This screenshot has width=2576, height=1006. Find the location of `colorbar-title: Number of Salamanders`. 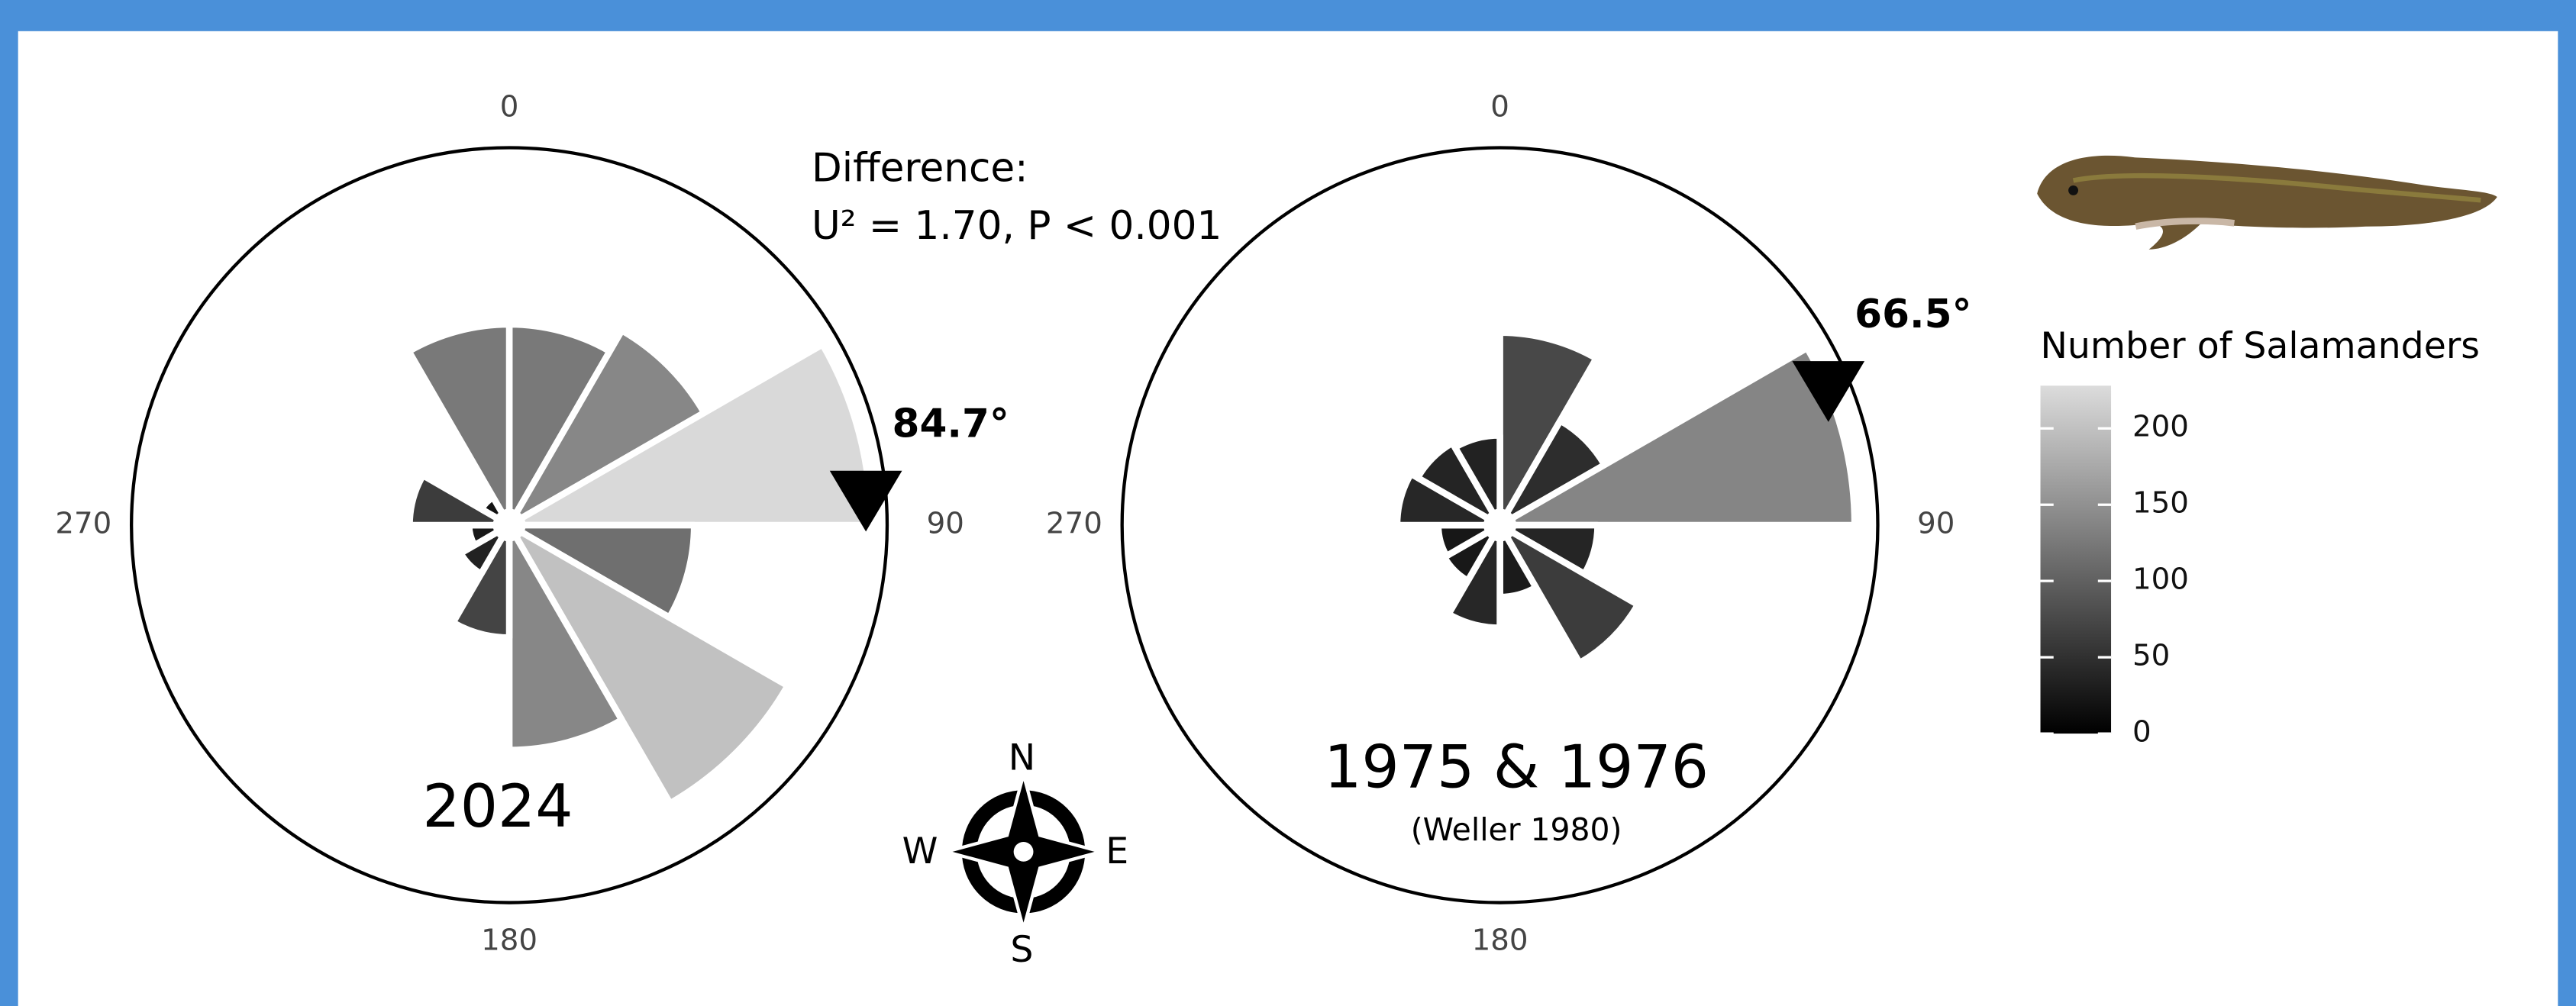

colorbar-title: Number of Salamanders is located at coordinates (2260, 346).